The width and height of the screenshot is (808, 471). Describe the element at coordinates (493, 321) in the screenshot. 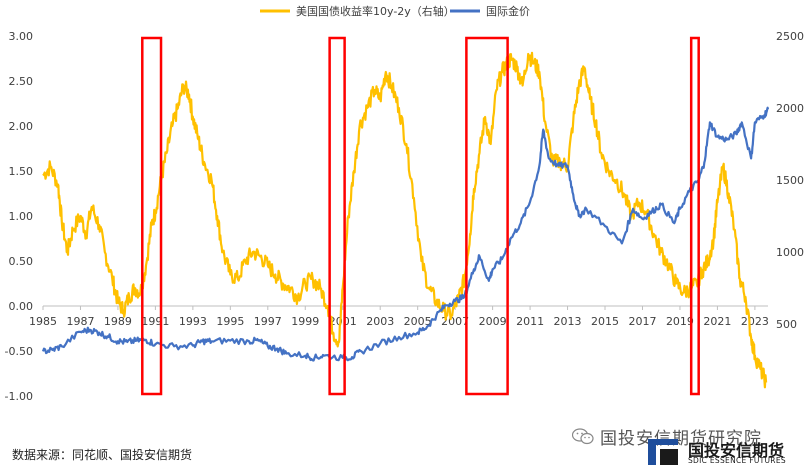

I see `x-tick-label: 2009` at that location.